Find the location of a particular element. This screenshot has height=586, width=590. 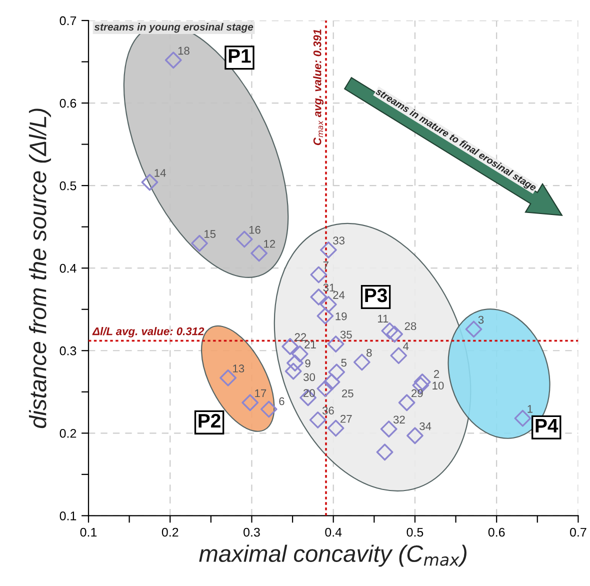

y-axis-title: distance from the source (Δl/L) is located at coordinates (39, 268).